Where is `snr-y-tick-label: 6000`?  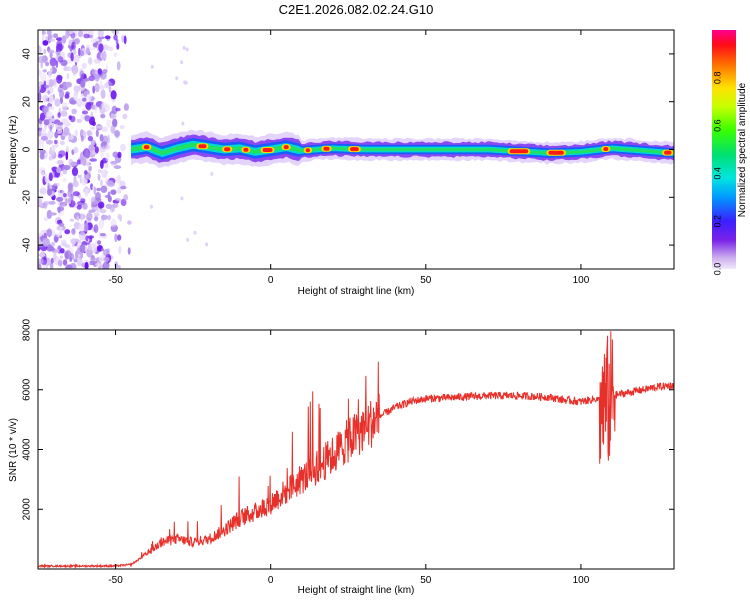 snr-y-tick-label: 6000 is located at coordinates (27, 389).